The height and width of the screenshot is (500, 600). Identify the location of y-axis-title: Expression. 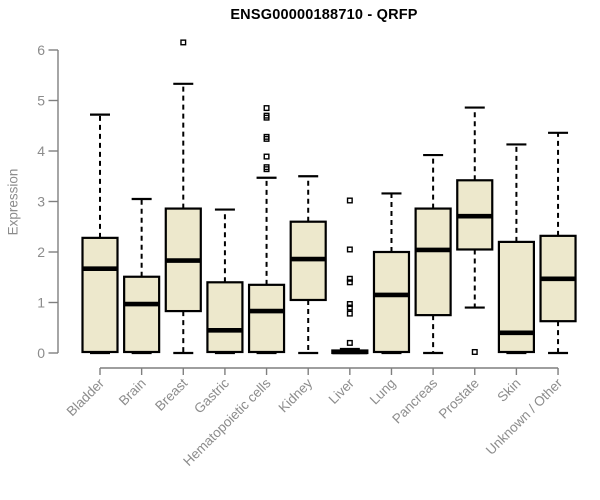
(13, 202).